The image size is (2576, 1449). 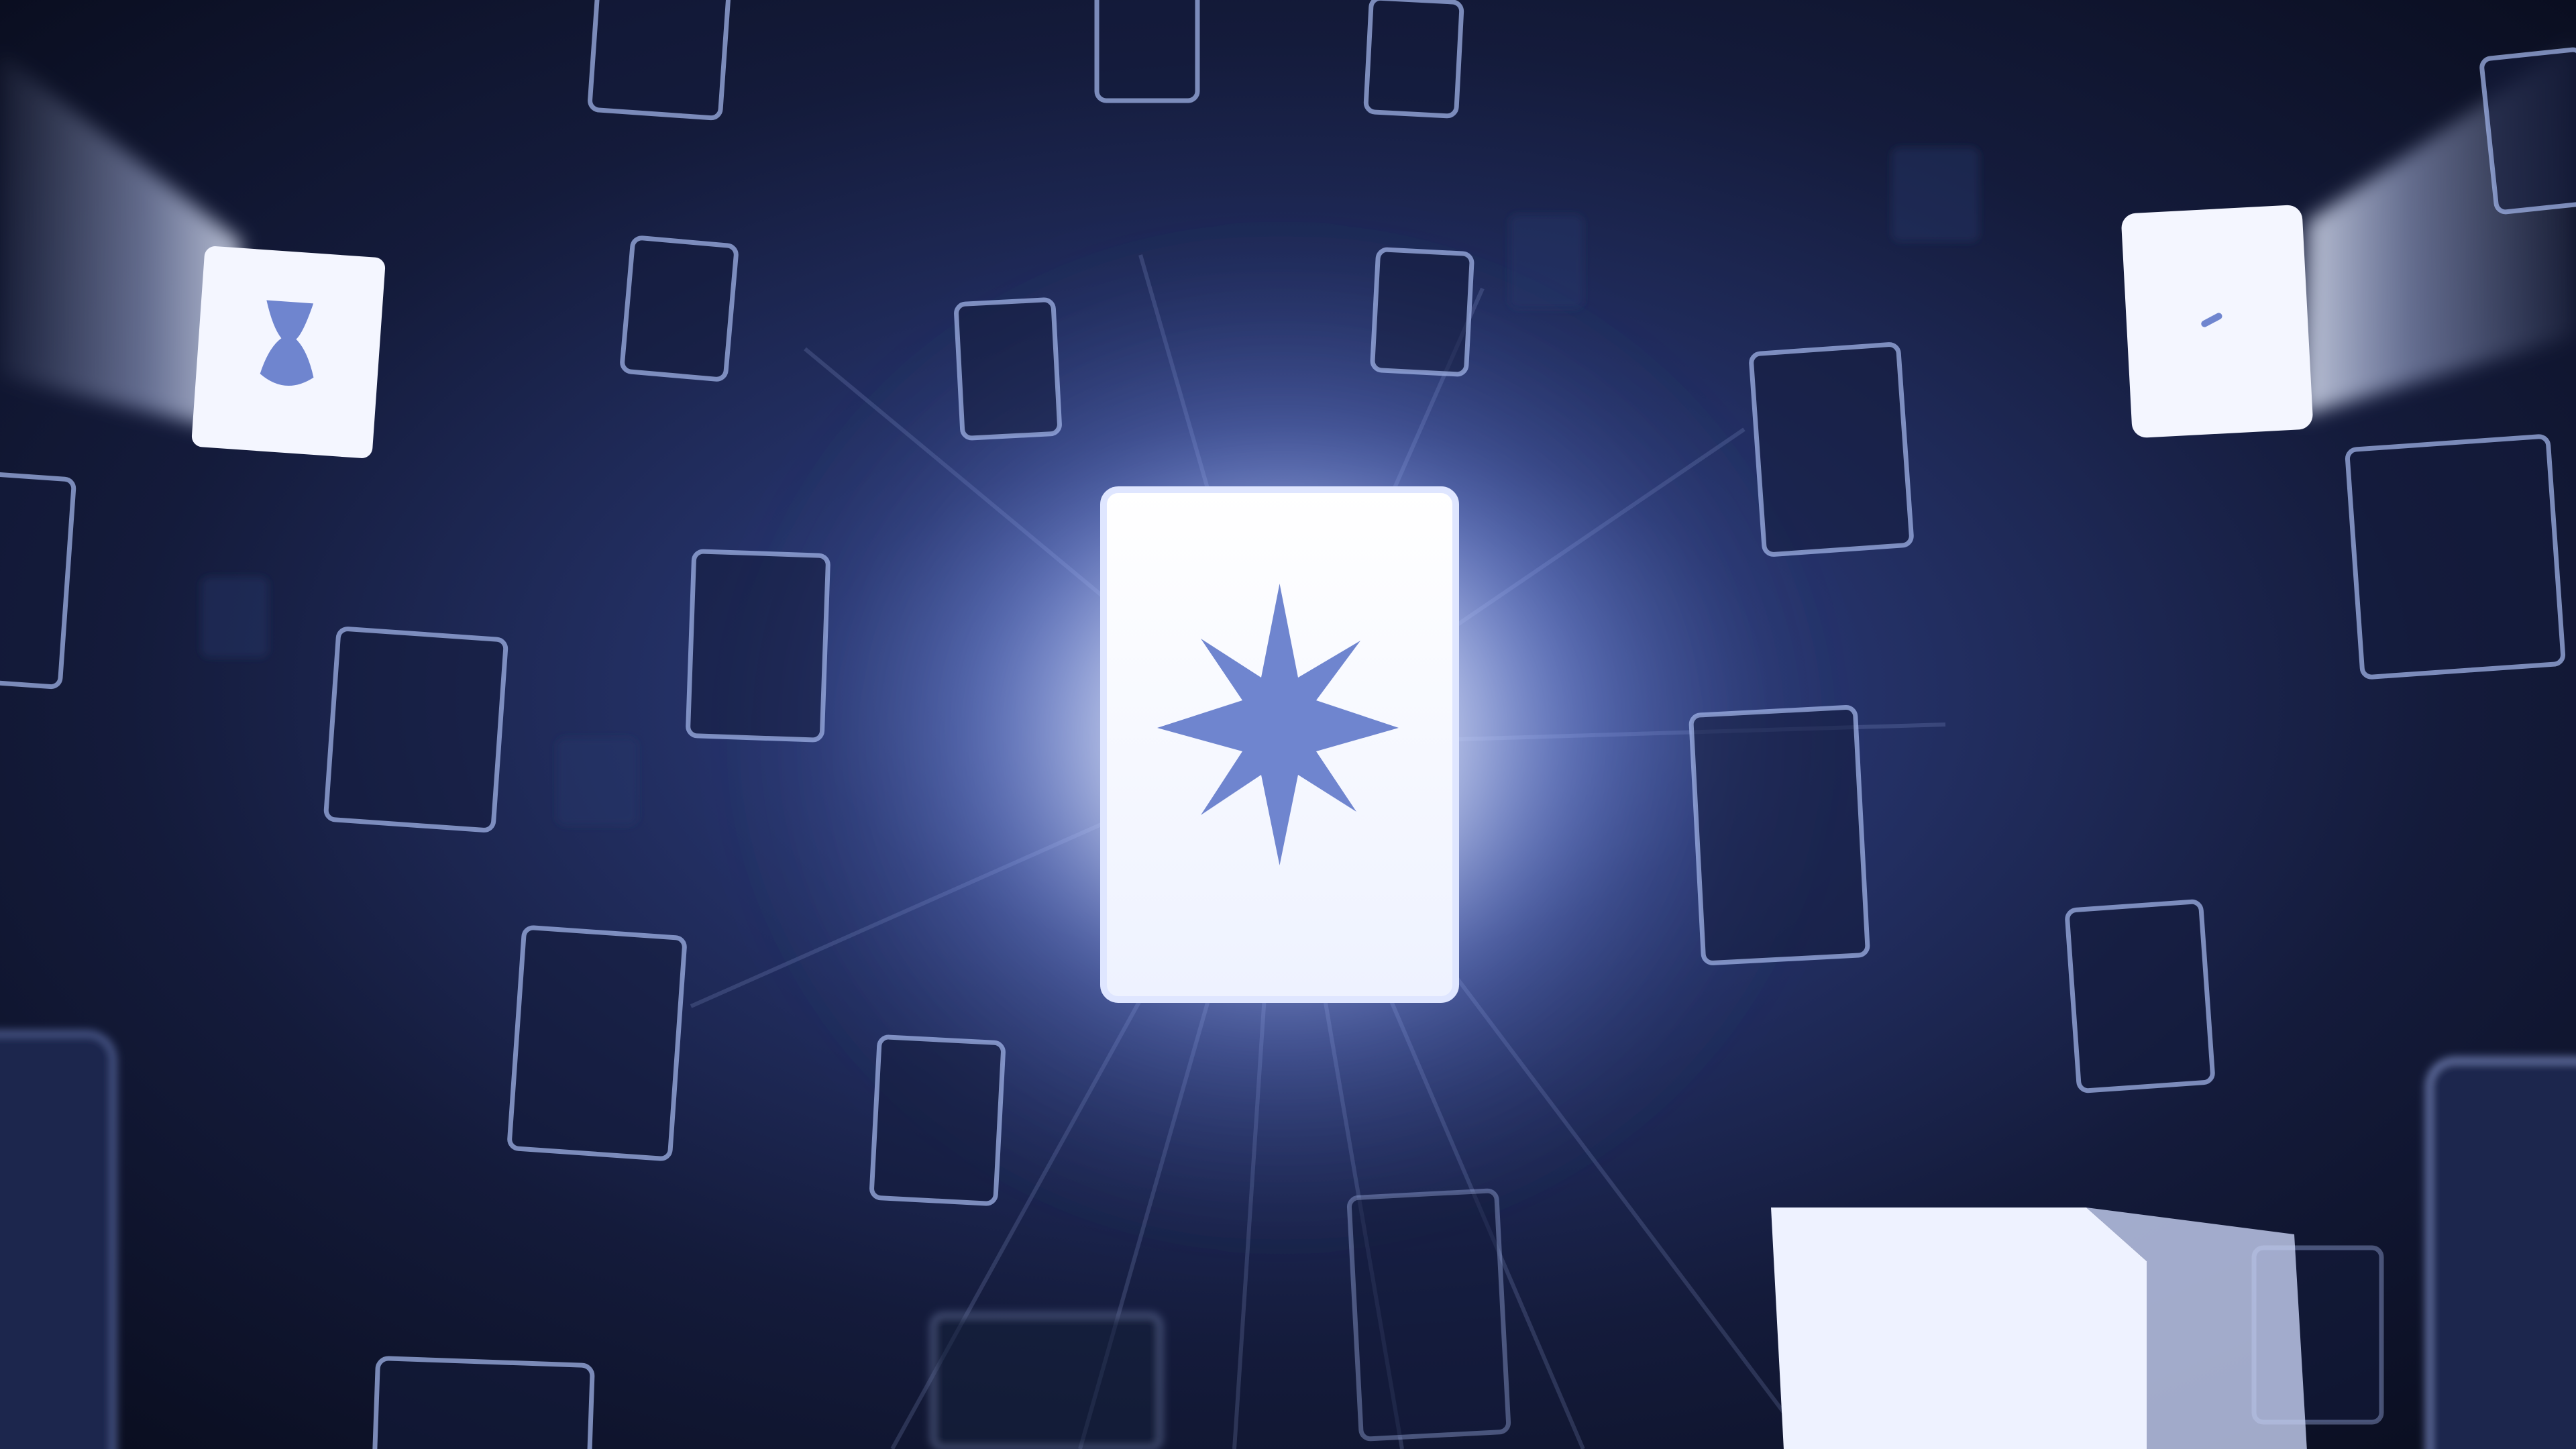 I want to click on left-light-beam, so click(x=120, y=241).